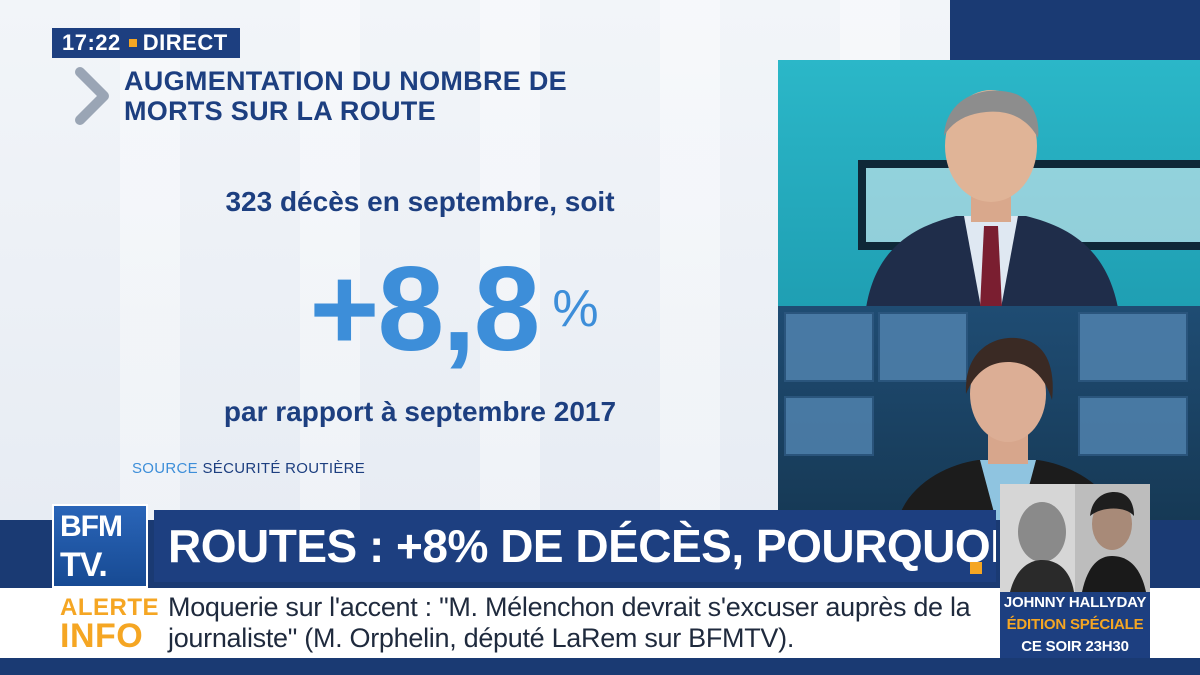  Describe the element at coordinates (575, 309) in the screenshot. I see `big-stat-unit: %` at that location.